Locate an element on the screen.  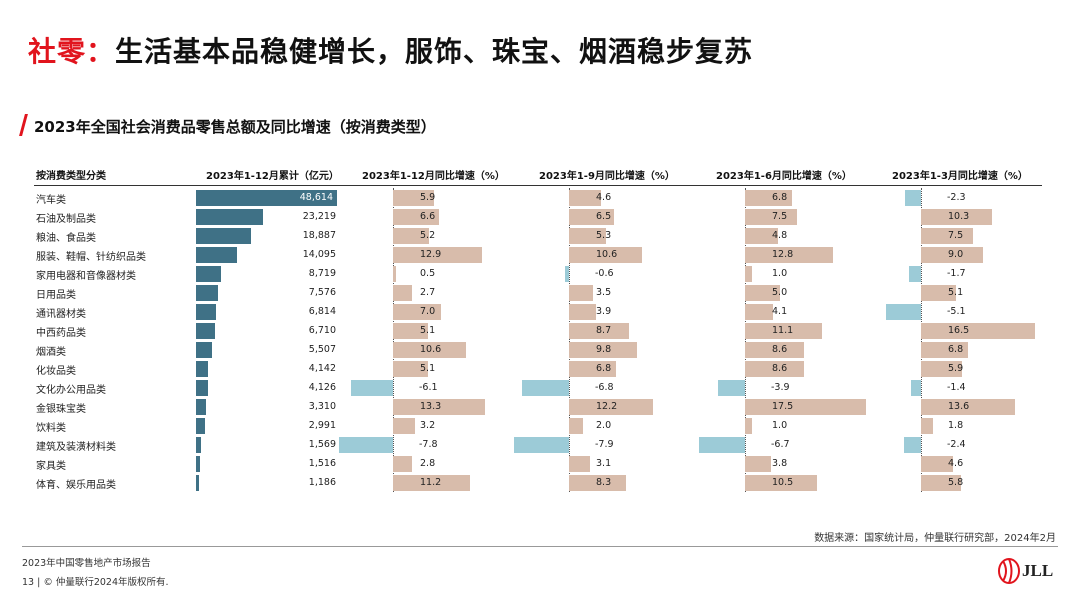
page-title: 社零：生活基本品稳健增长，服饰、珠宝、烟酒稳步复苏 is located at coordinates (390, 50).